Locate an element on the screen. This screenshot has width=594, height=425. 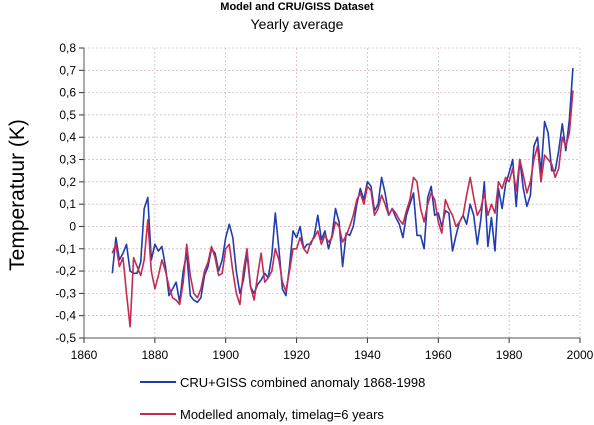
legend-item-observed: CRU+GISS combined anomaly 1868-1998 is located at coordinates (282, 382).